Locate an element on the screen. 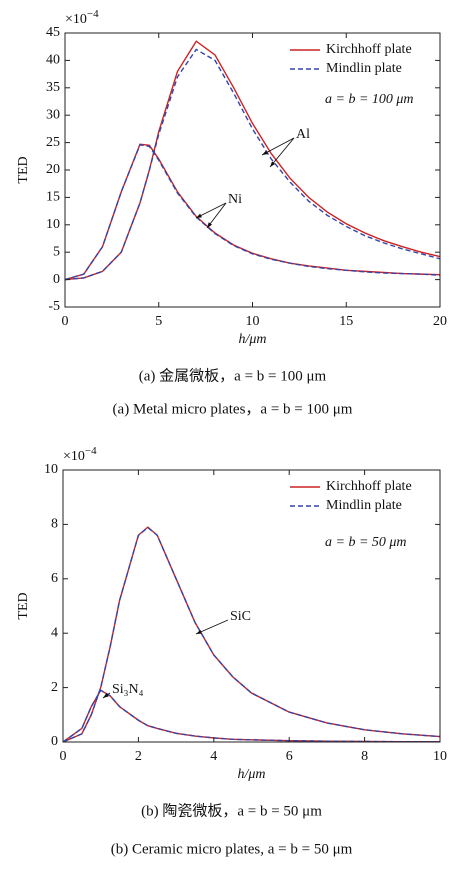  caption: (b) 陶瓷微板，a = b = 50 μm is located at coordinates (231, 810).